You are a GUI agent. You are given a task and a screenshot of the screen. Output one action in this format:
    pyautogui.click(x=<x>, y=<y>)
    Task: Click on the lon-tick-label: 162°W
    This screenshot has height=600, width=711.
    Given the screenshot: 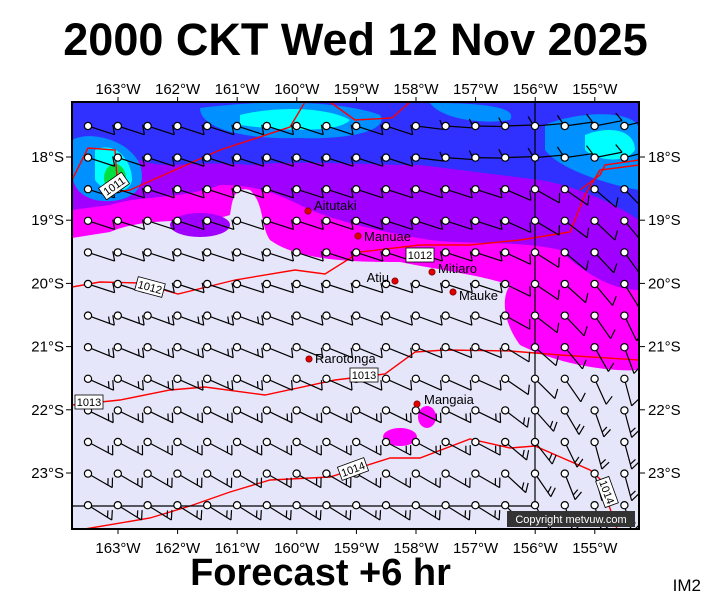 What is the action you would take?
    pyautogui.click(x=178, y=548)
    